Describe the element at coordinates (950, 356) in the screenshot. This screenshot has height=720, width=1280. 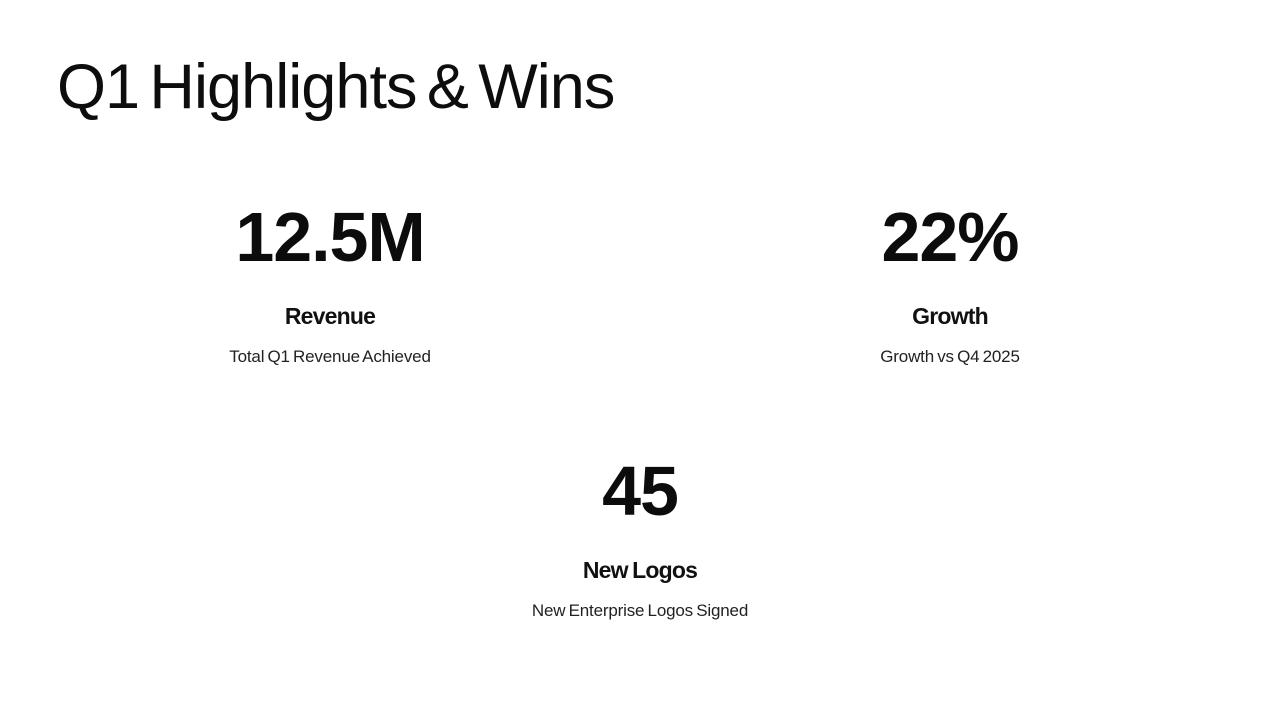
I see `stat-description-growth: Growth vs Q4 2025` at that location.